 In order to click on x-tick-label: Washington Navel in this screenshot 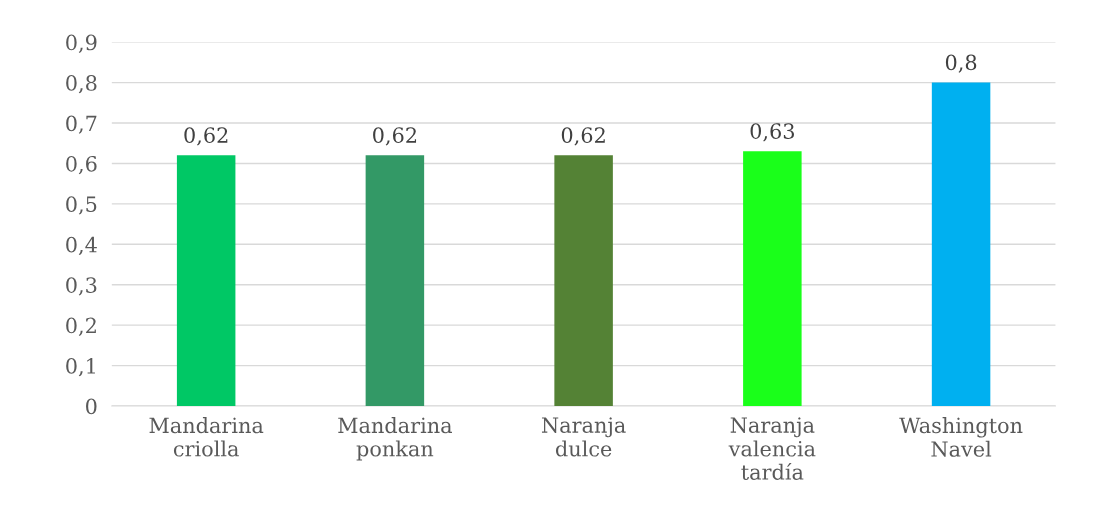, I will do `click(961, 437)`.